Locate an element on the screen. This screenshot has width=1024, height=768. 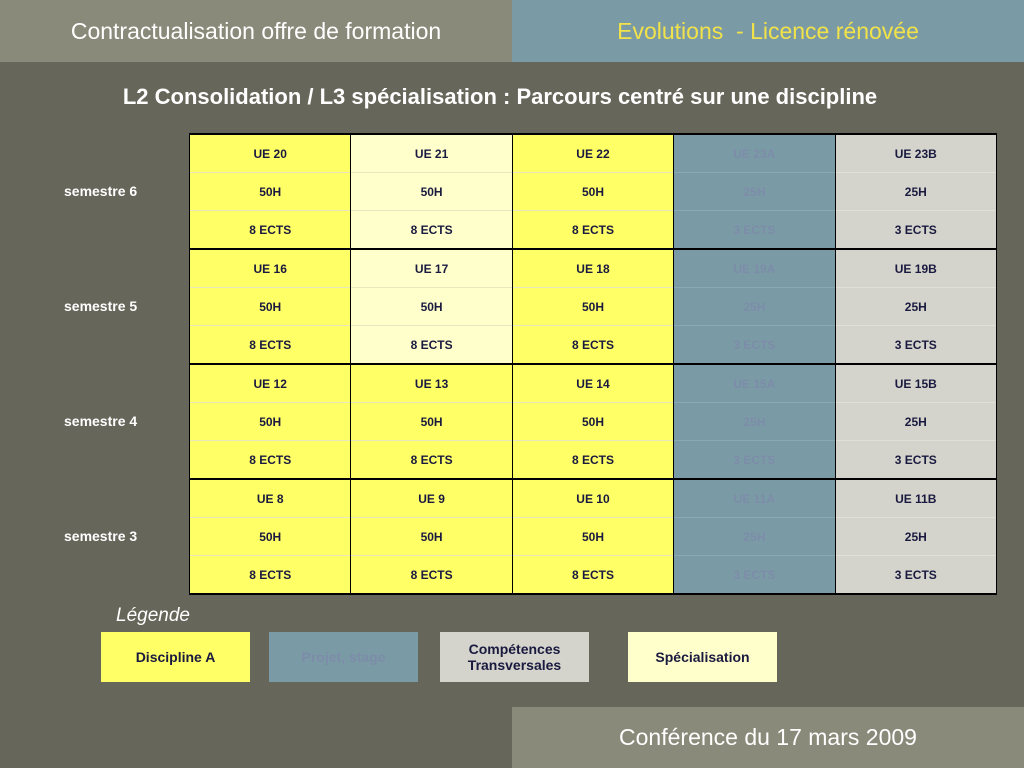
semester-label-6: semestre 6 is located at coordinates (101, 191).